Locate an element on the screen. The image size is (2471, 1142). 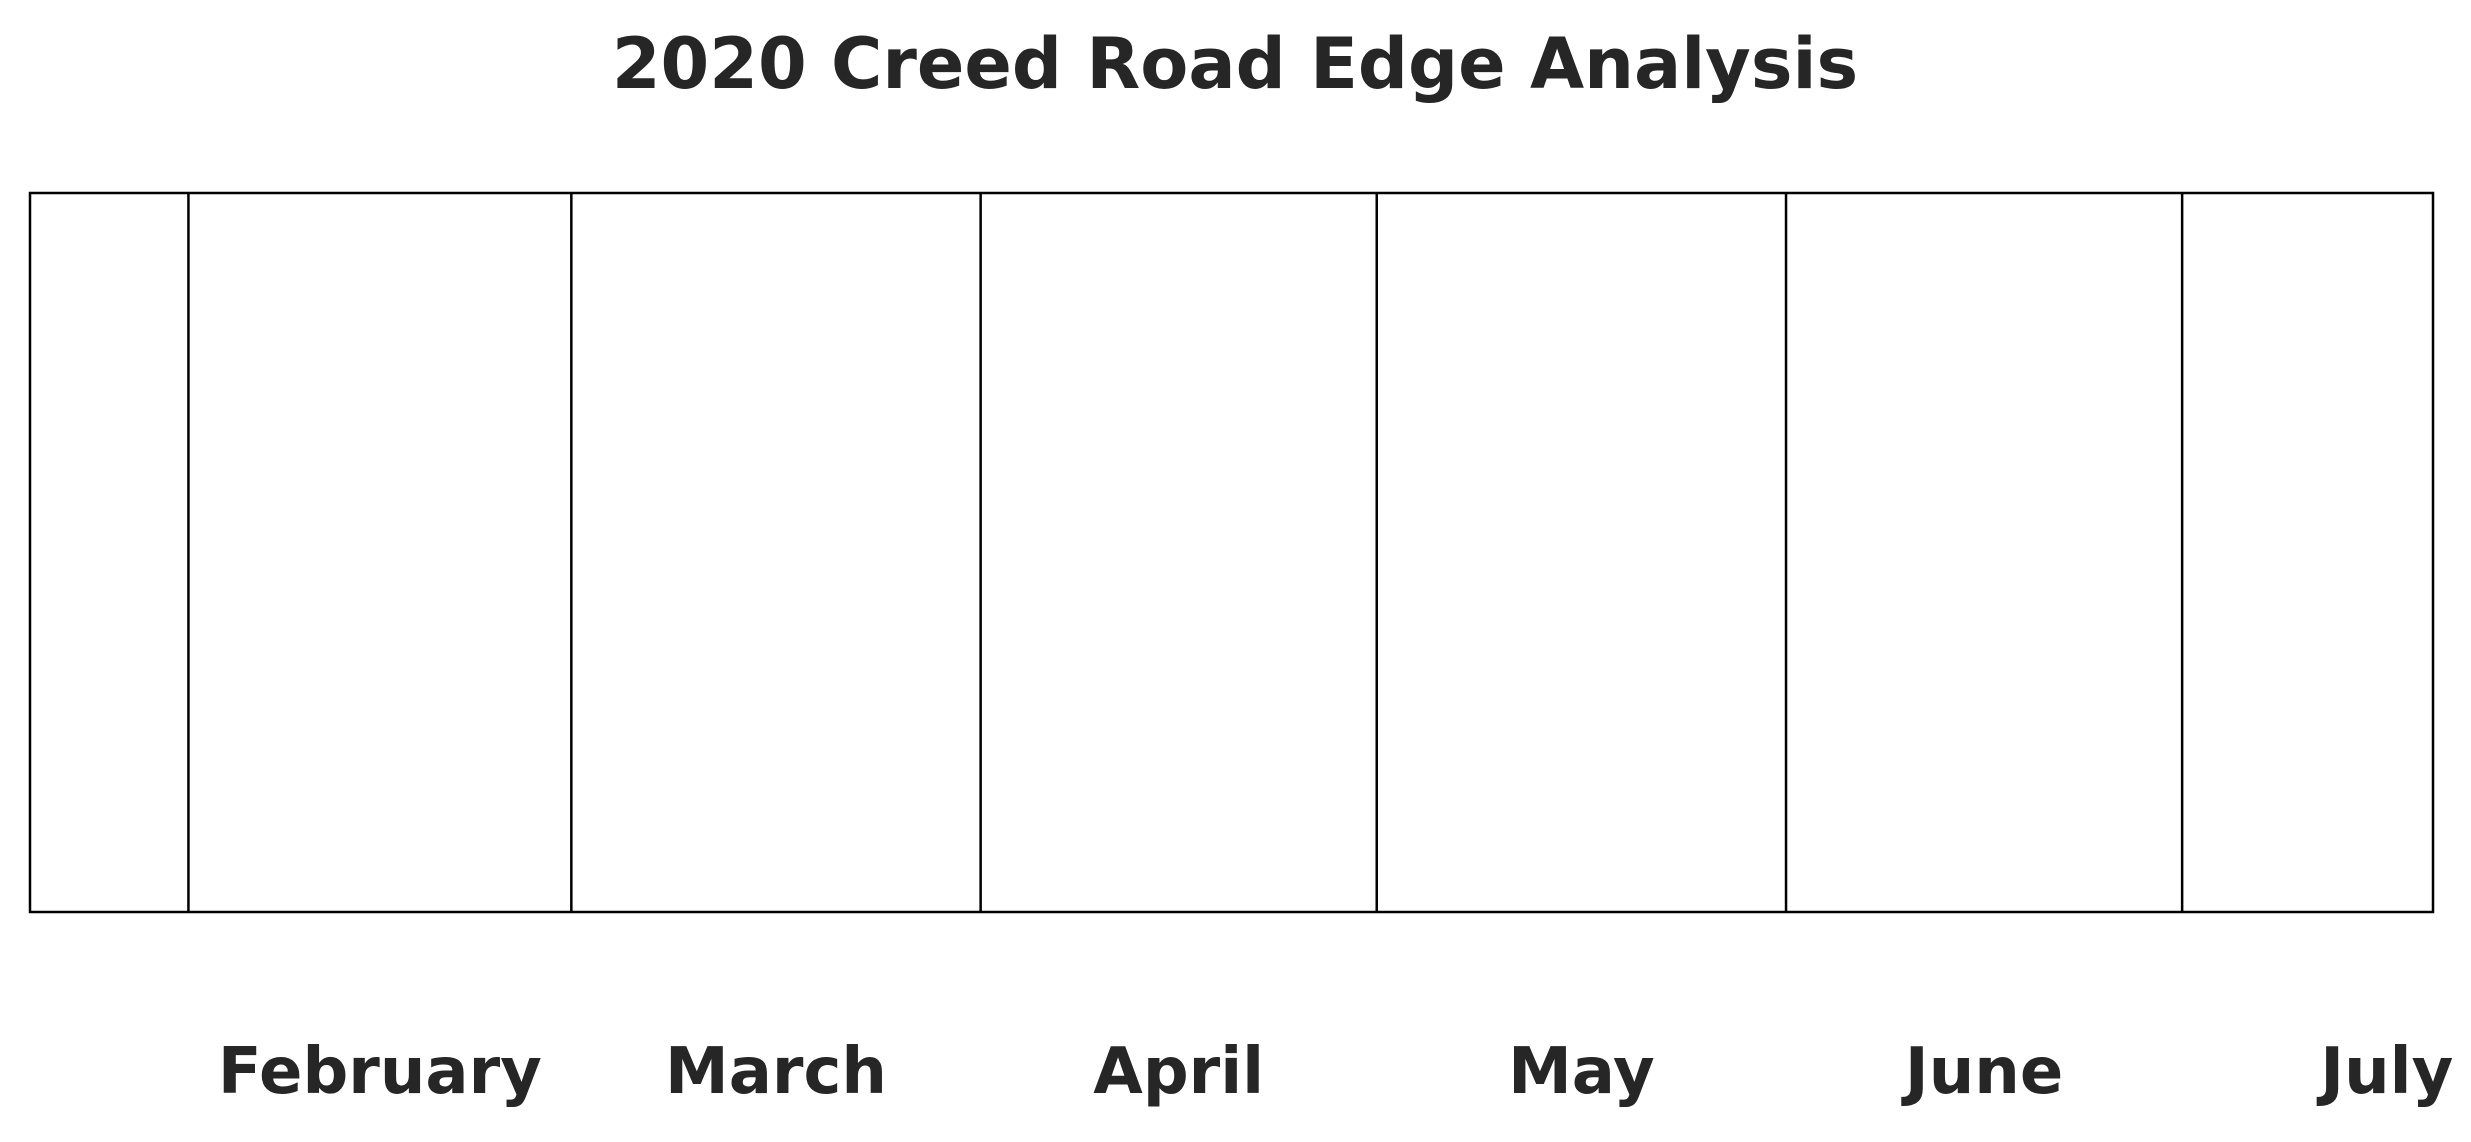
month-label: May is located at coordinates (1581, 1072).